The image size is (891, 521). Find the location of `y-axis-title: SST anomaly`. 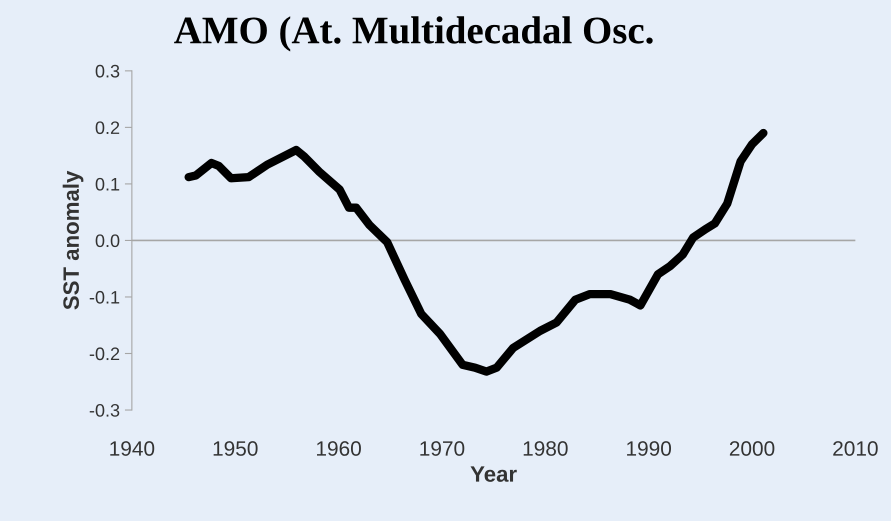

y-axis-title: SST anomaly is located at coordinates (73, 240).